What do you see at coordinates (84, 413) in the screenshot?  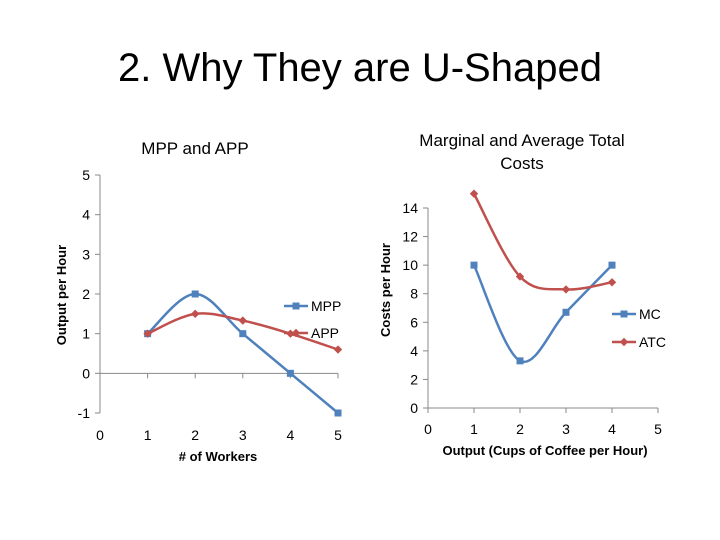 I see `y-tick-label: -1` at bounding box center [84, 413].